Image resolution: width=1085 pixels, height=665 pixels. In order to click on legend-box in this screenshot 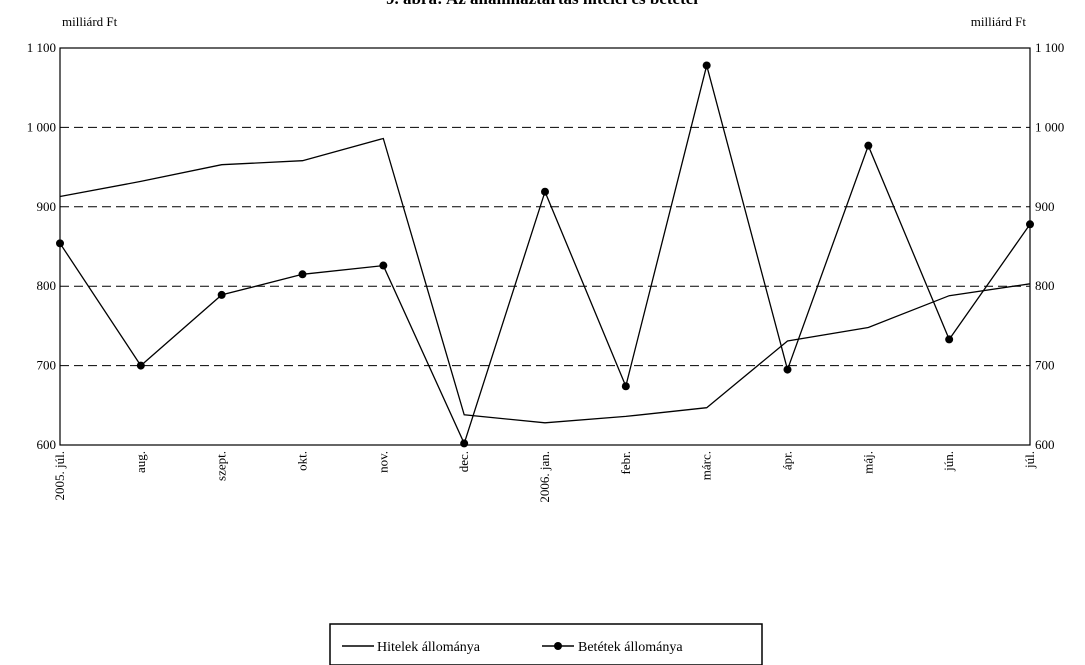, I will do `click(546, 644)`.